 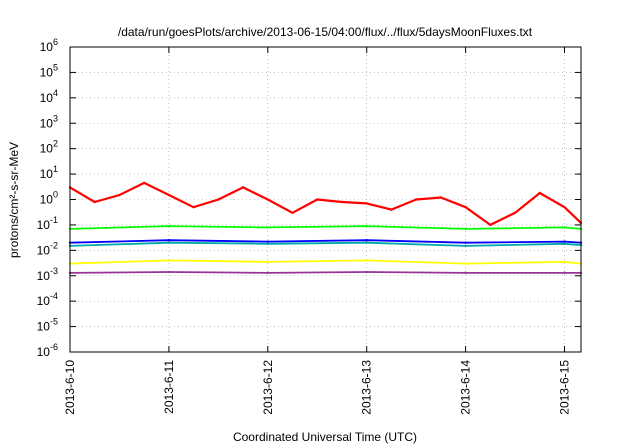 I want to click on y-tick-label: 10⁴, so click(x=49, y=96).